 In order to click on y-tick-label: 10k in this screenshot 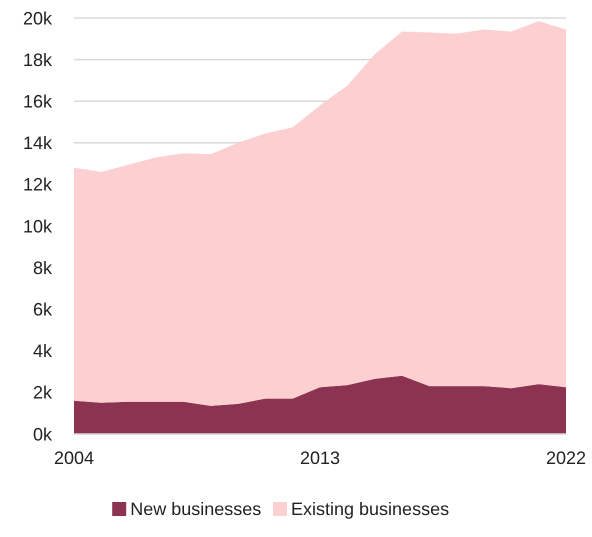, I will do `click(37, 226)`.